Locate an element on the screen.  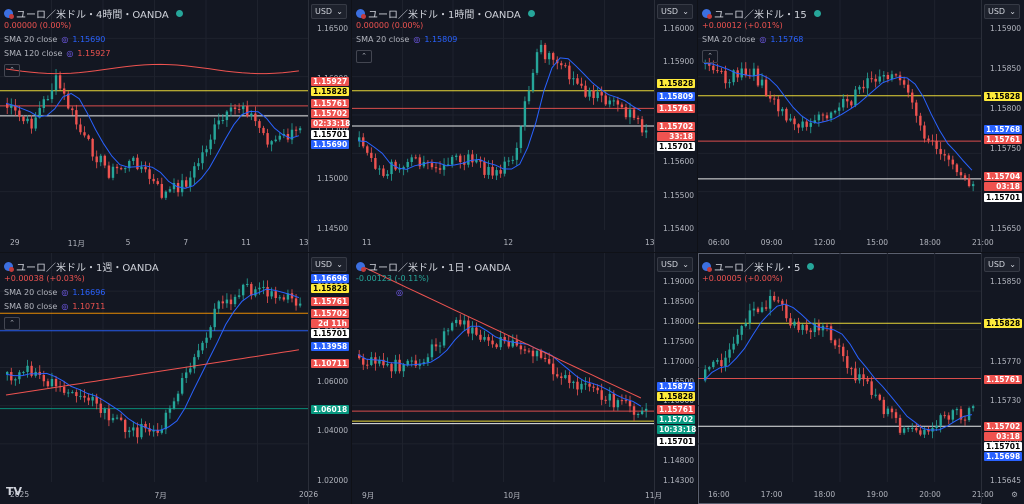
symbol-title: ユーロ／米ドル・1時間・OANDA is located at coordinates (445, 13).